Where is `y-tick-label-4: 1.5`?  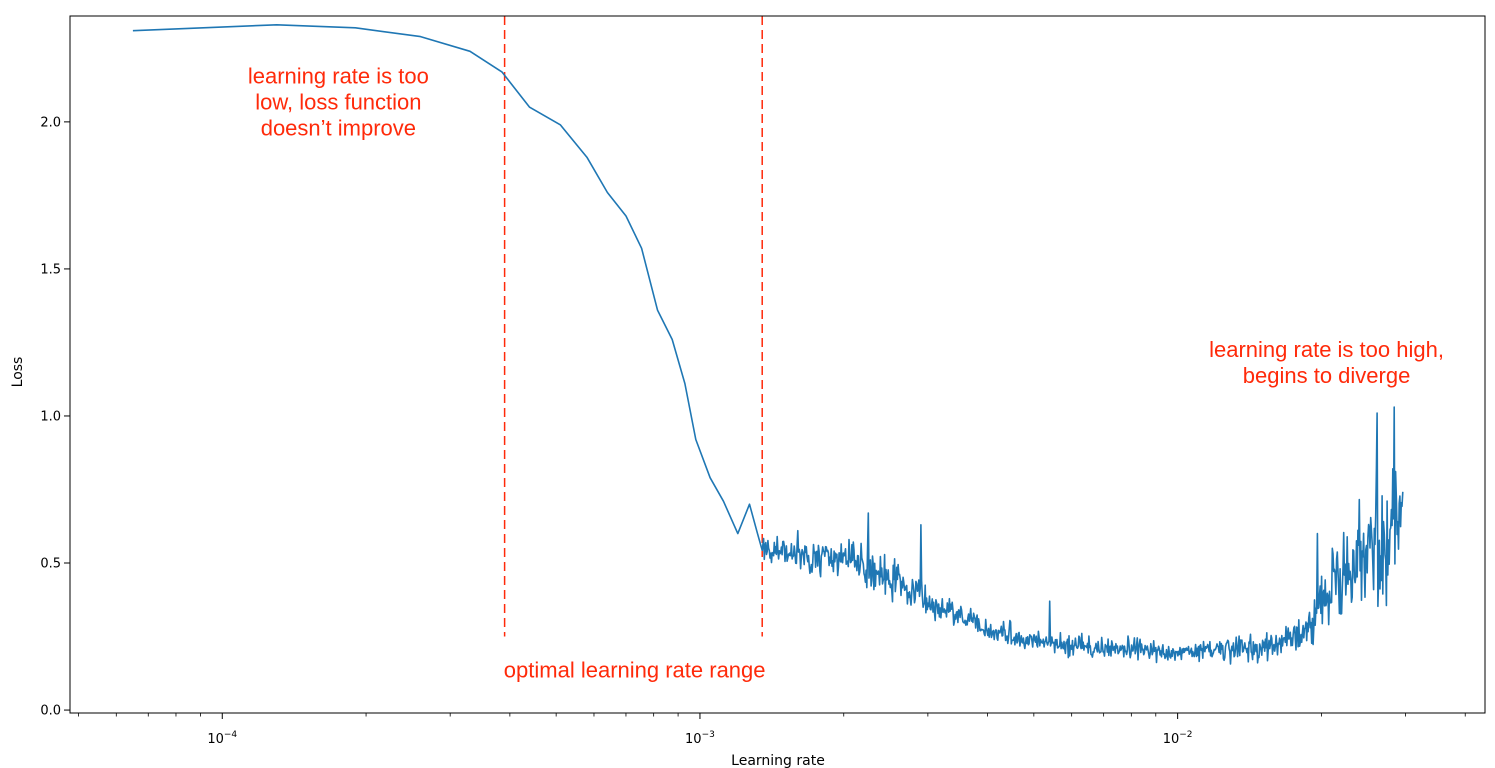 y-tick-label-4: 1.5 is located at coordinates (50, 269).